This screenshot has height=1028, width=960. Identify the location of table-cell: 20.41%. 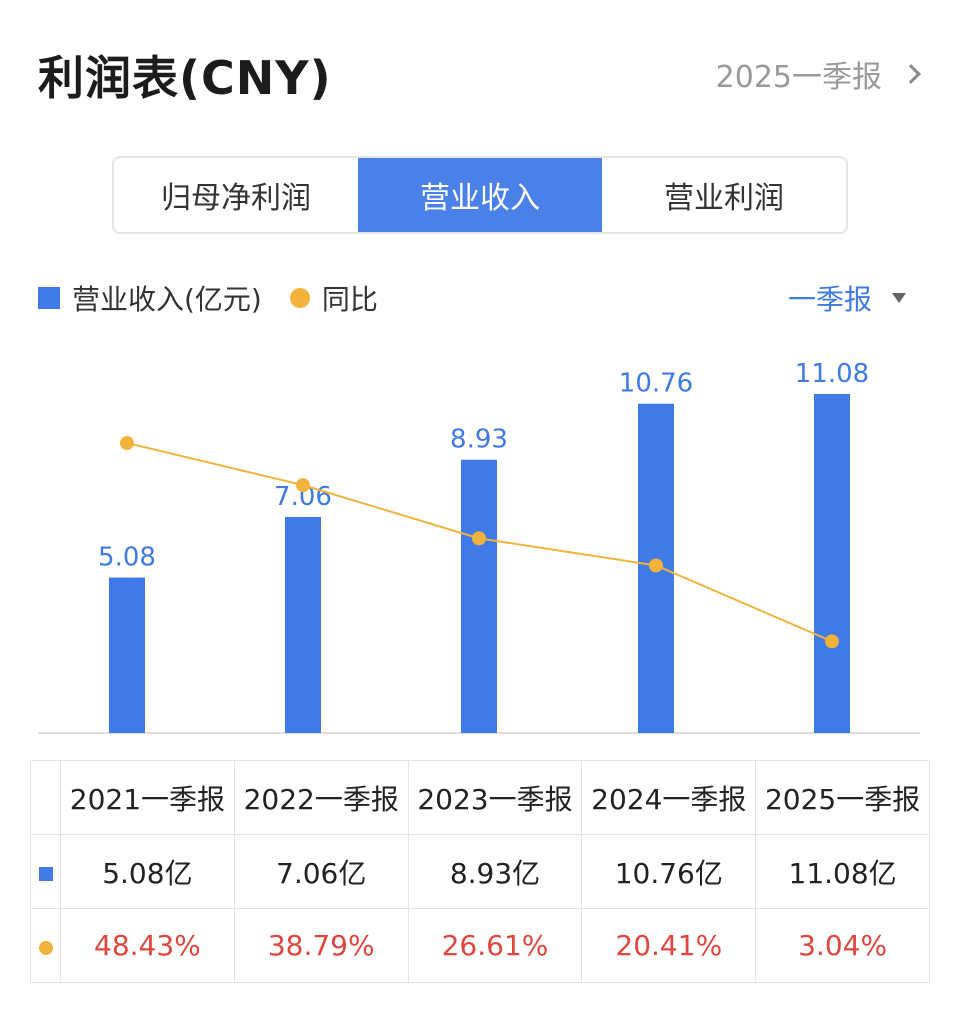
(669, 945).